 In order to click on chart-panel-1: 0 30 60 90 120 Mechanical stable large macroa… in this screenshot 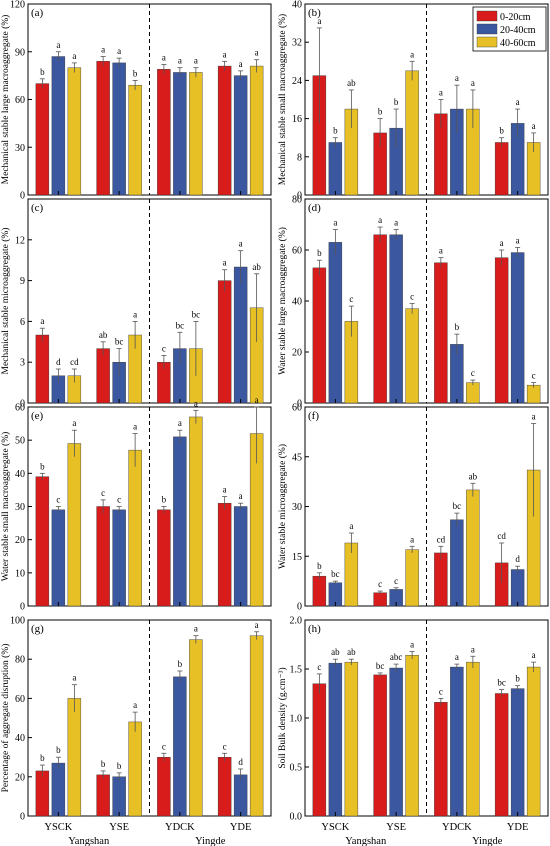, I will do `click(136, 101)`.